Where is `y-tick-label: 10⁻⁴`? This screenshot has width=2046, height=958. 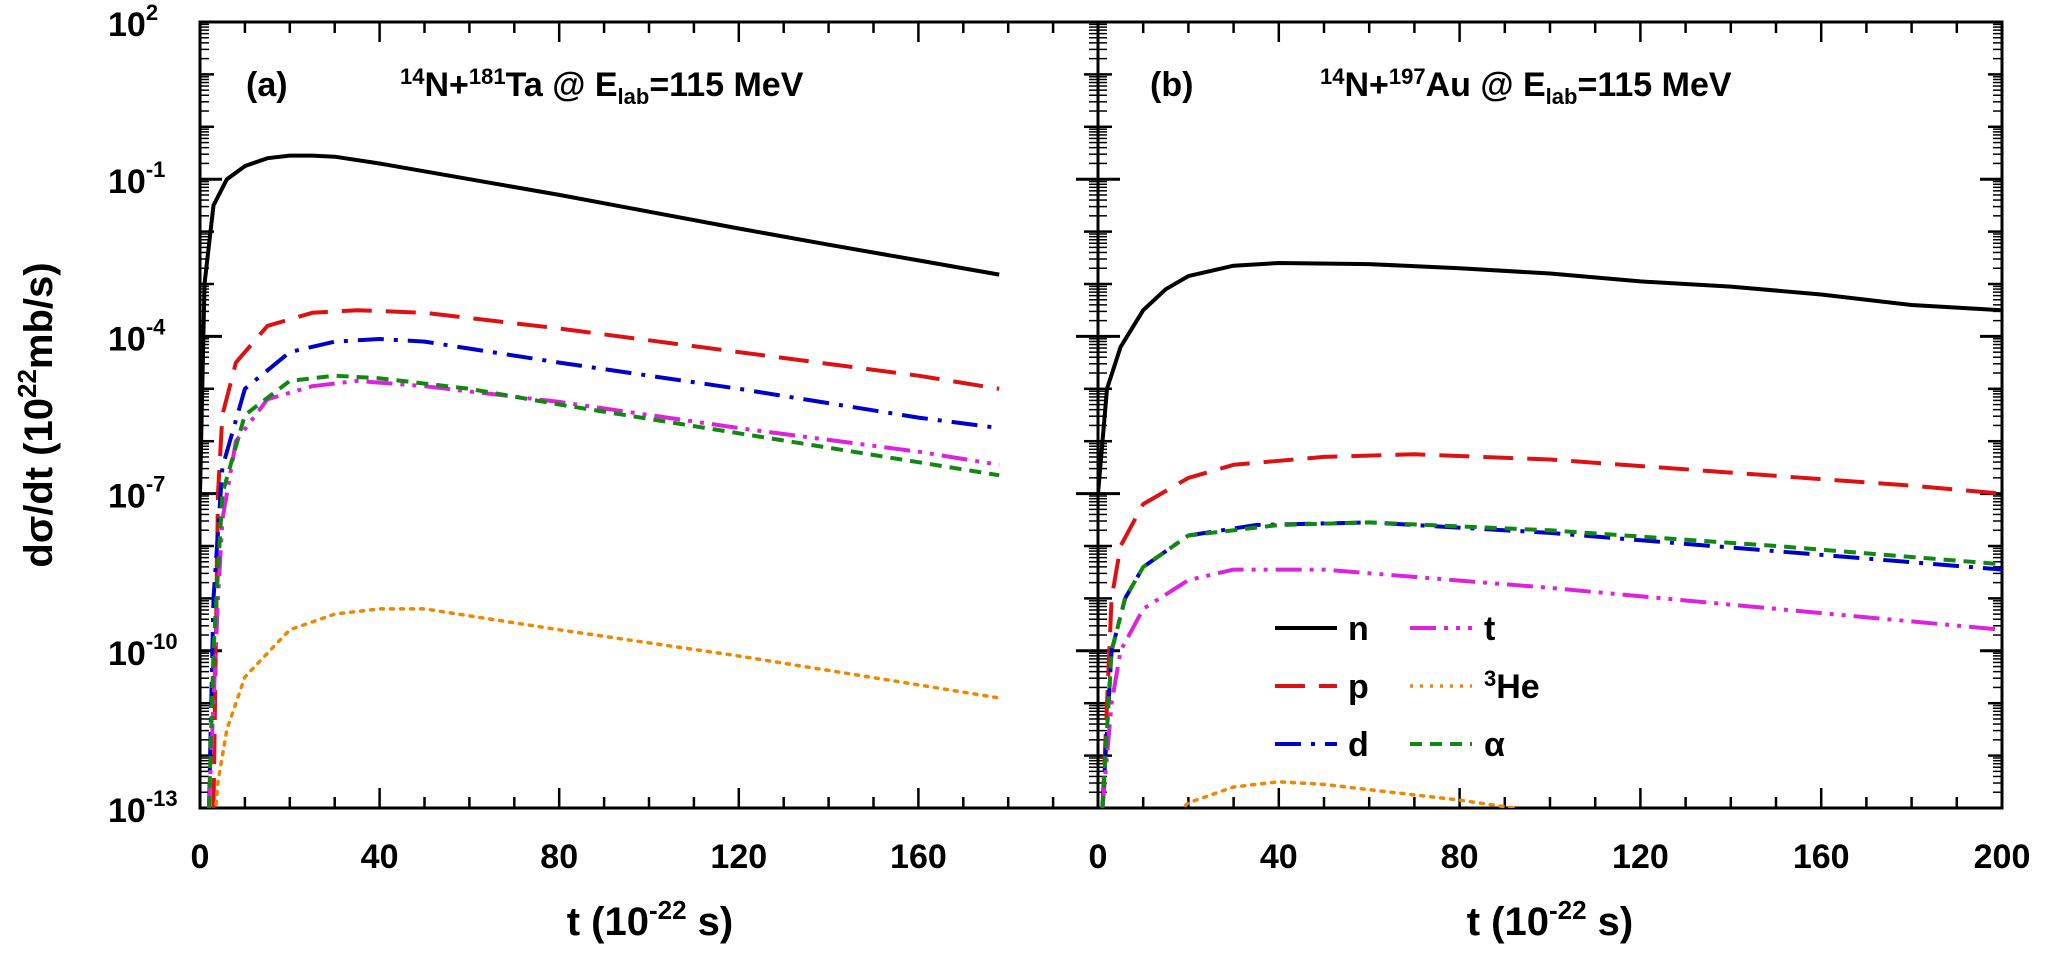 y-tick-label: 10⁻⁴ is located at coordinates (137, 336).